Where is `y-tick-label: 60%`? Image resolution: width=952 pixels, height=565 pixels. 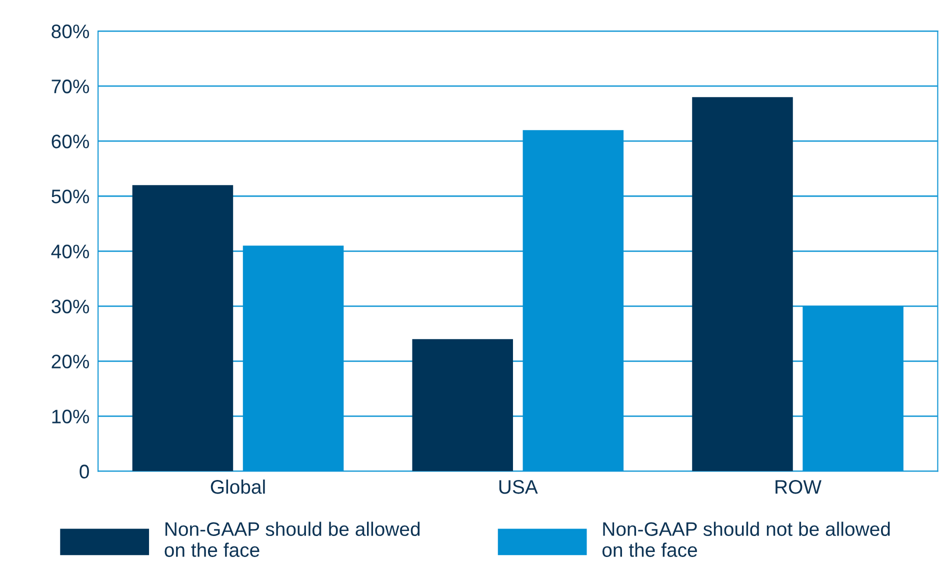 y-tick-label: 60% is located at coordinates (71, 141).